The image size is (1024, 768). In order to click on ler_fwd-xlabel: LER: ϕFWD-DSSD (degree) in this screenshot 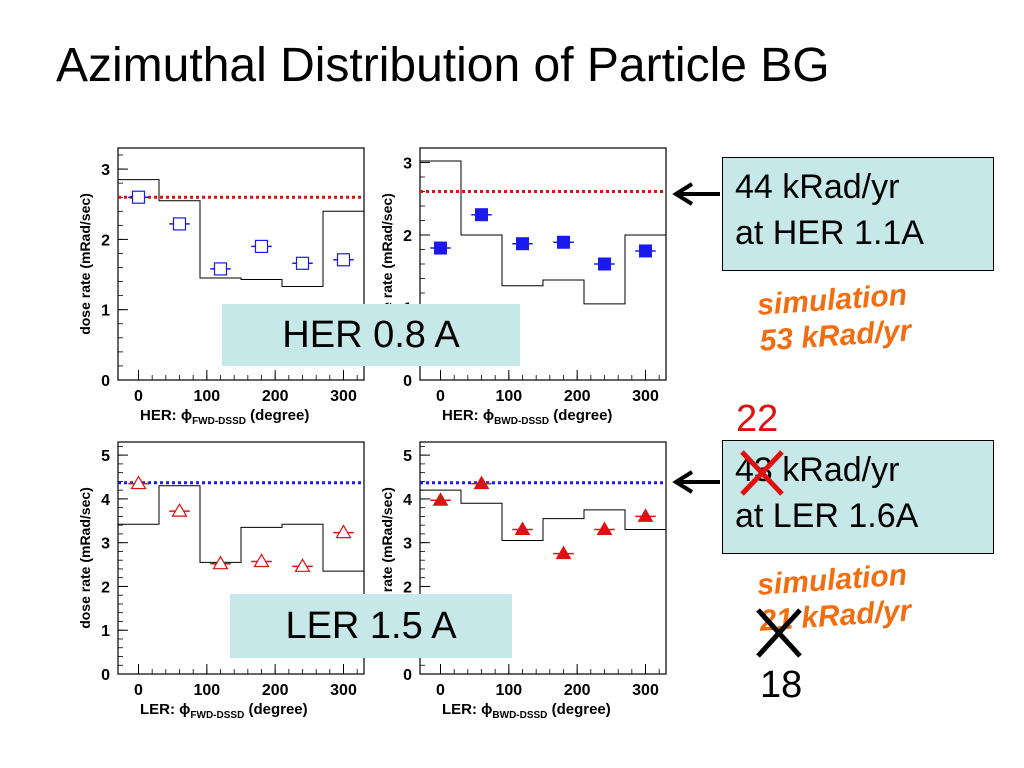, I will do `click(224, 711)`.